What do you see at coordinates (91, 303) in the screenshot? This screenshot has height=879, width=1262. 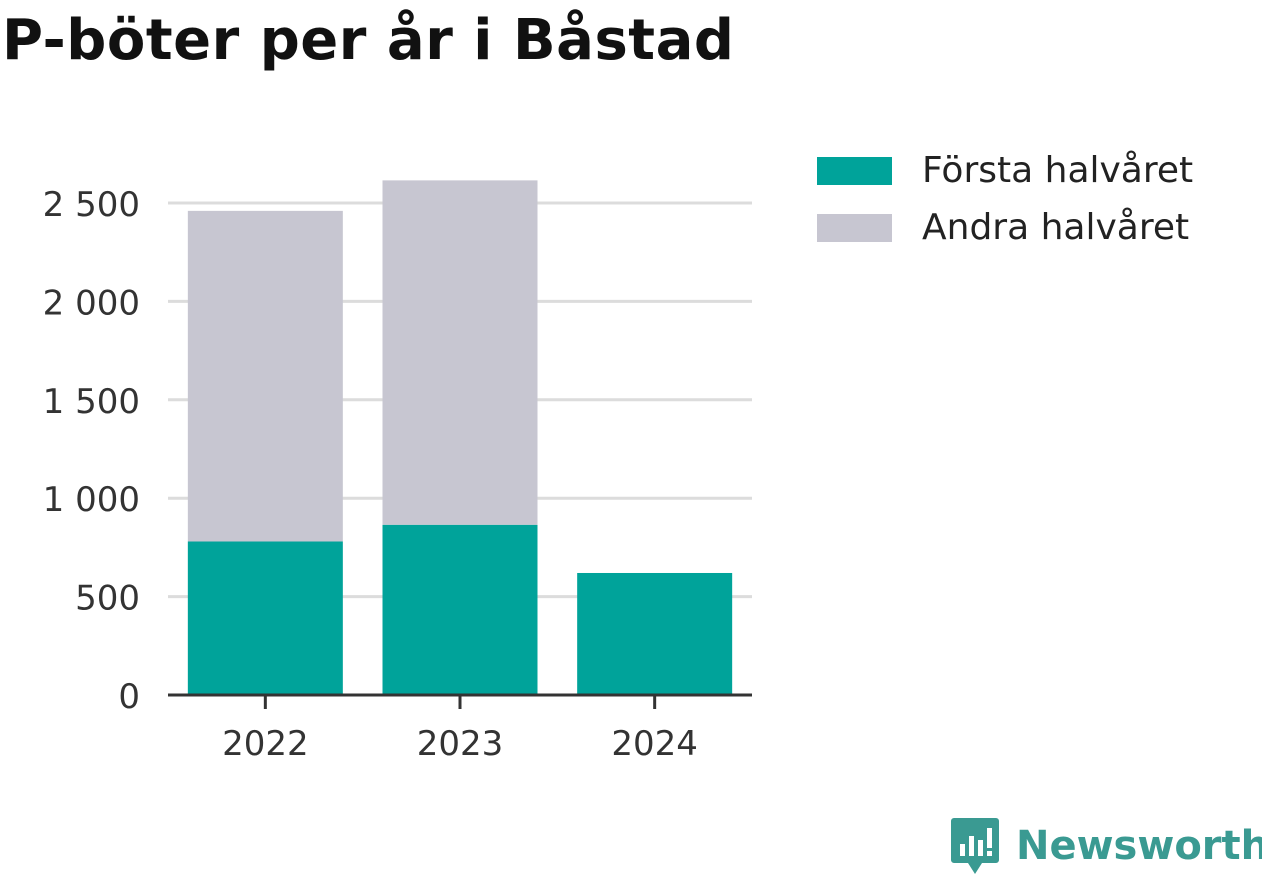 I see `y-tick-label: 2 000` at bounding box center [91, 303].